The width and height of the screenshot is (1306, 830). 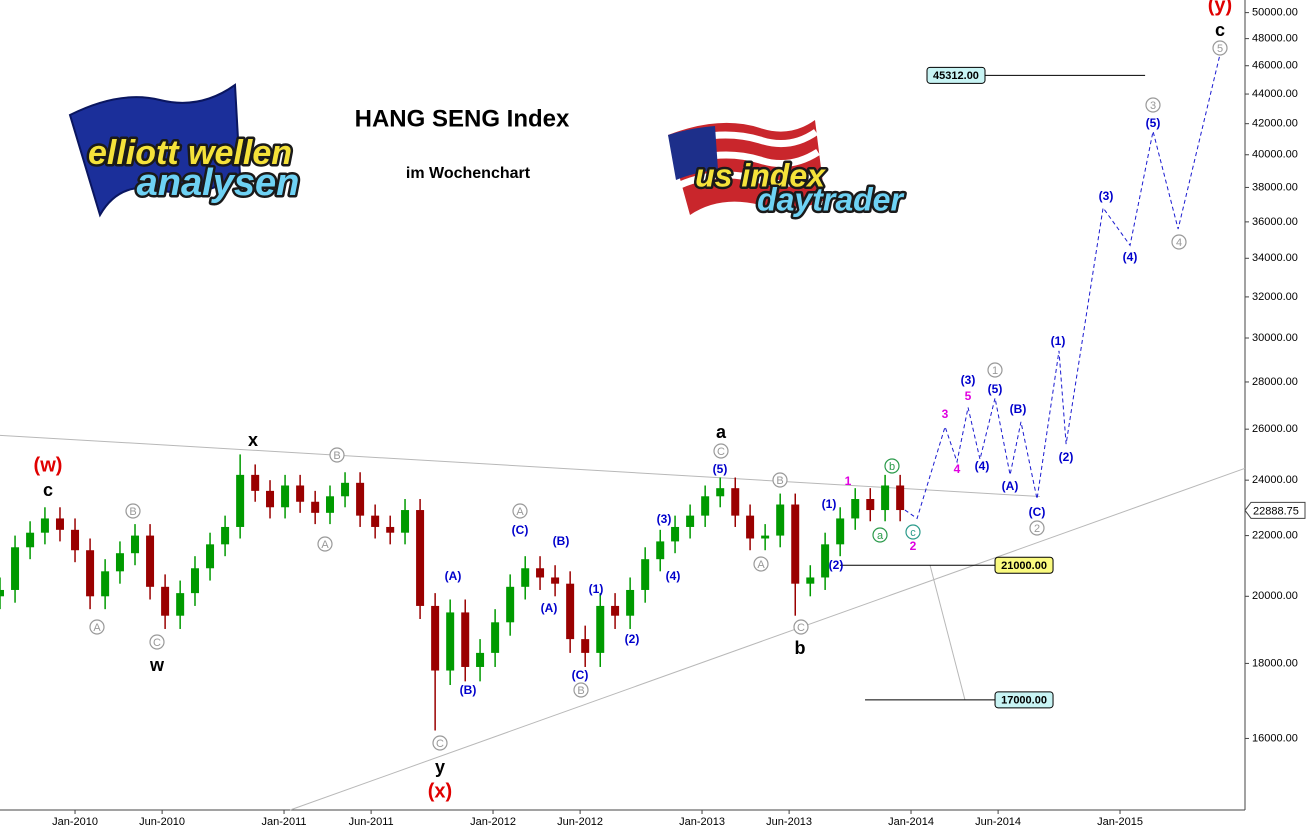 What do you see at coordinates (218, 183) in the screenshot?
I see `logo-text: analysen` at bounding box center [218, 183].